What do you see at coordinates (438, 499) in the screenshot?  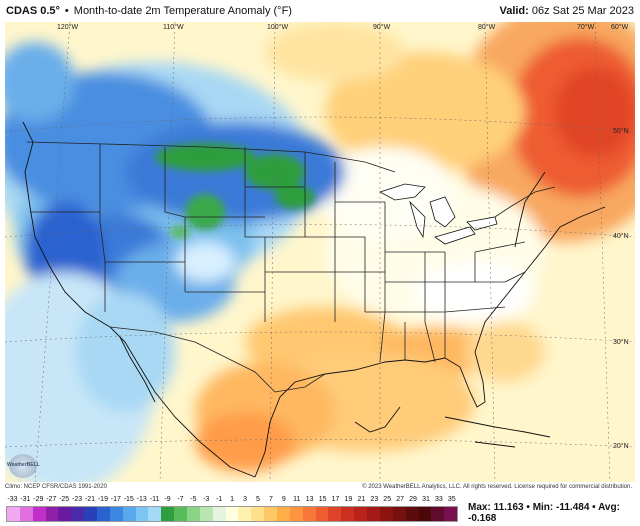 I see `colorbar-tick: 33` at bounding box center [438, 499].